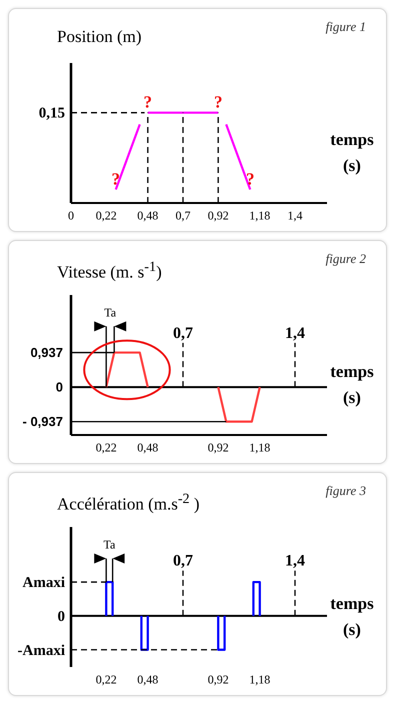  Describe the element at coordinates (295, 215) in the screenshot. I see `x-tick-label: 1,4` at that location.